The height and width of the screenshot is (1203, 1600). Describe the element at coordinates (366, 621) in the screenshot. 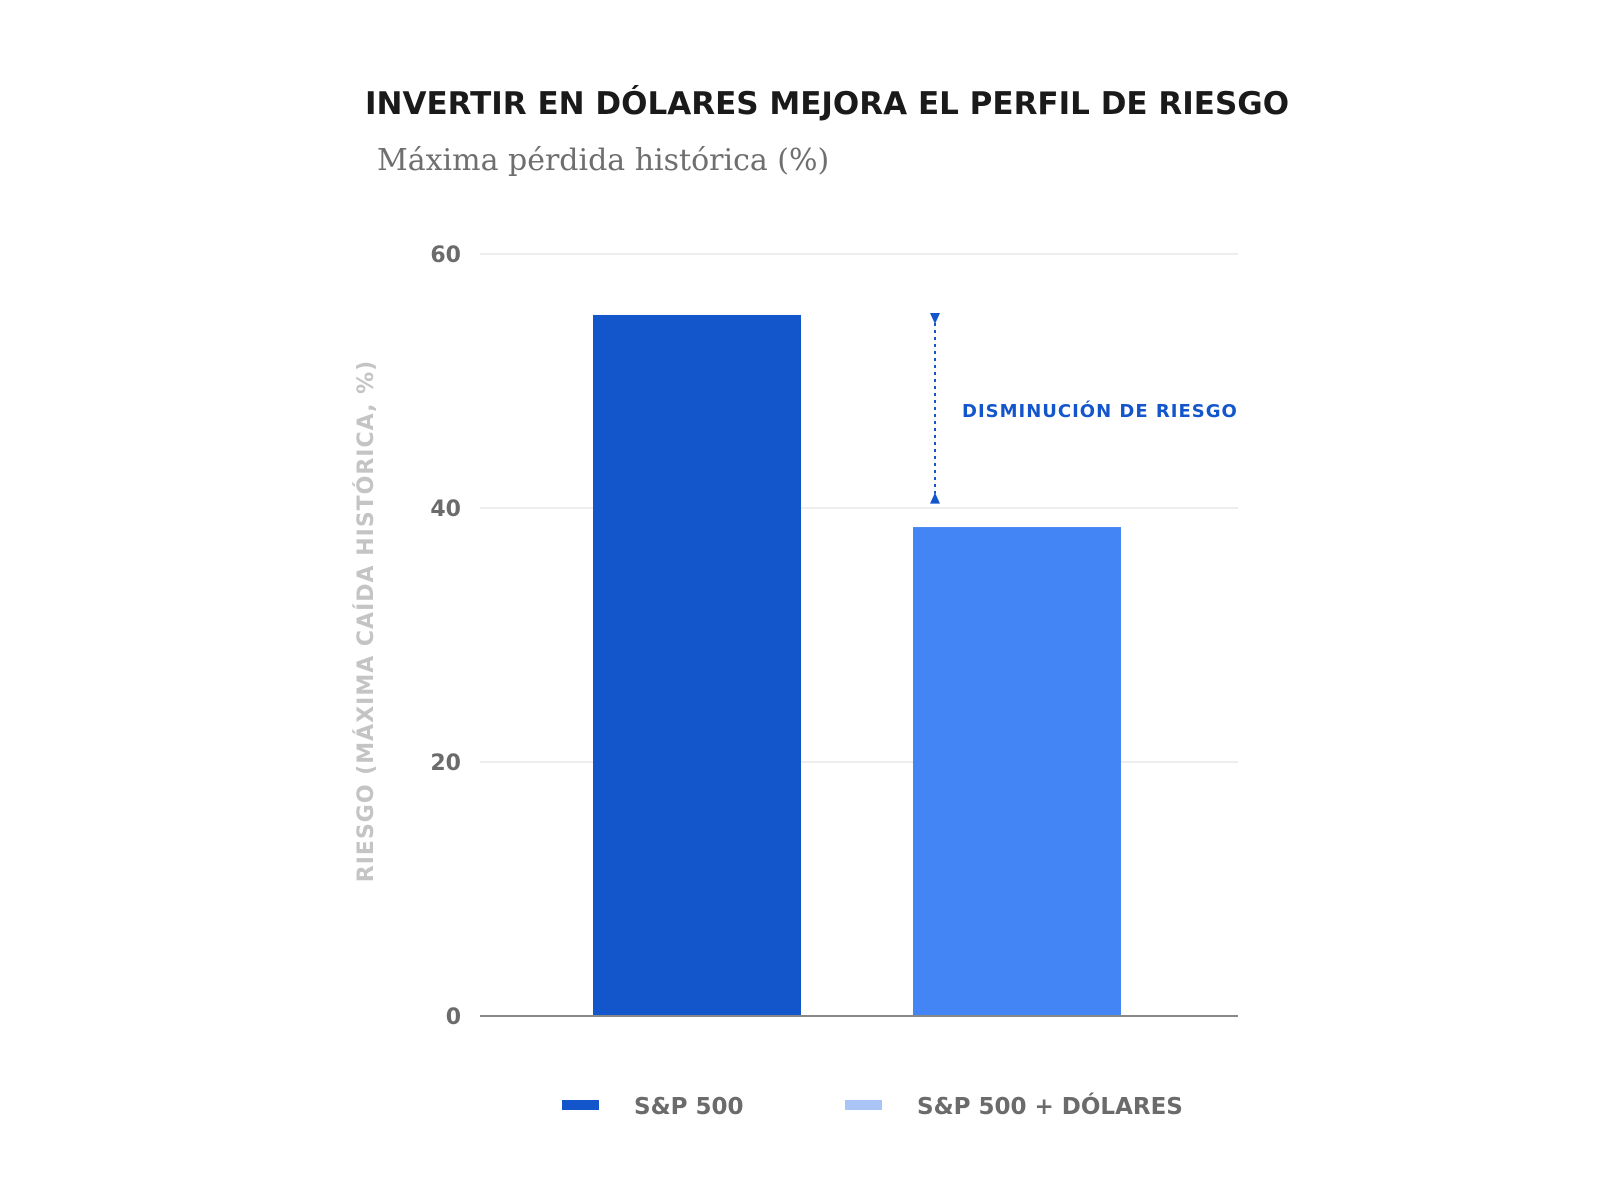

I see `y-axis-label: RIESGO (MÁXIMA CAÍDA HISTÓRICA, %)` at that location.